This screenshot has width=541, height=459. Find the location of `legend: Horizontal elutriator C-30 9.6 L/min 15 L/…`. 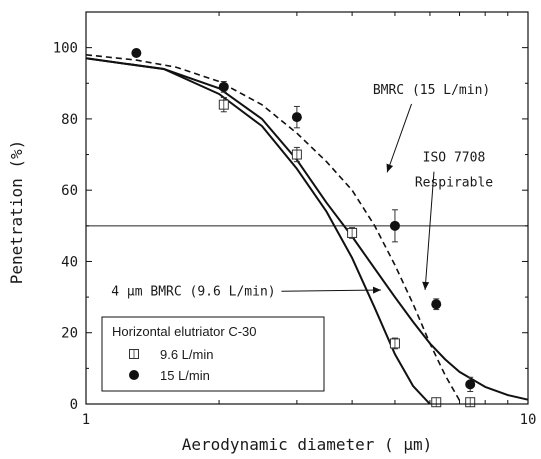

legend: Horizontal elutriator C-30 9.6 L/min 15 L/… is located at coordinates (213, 354).